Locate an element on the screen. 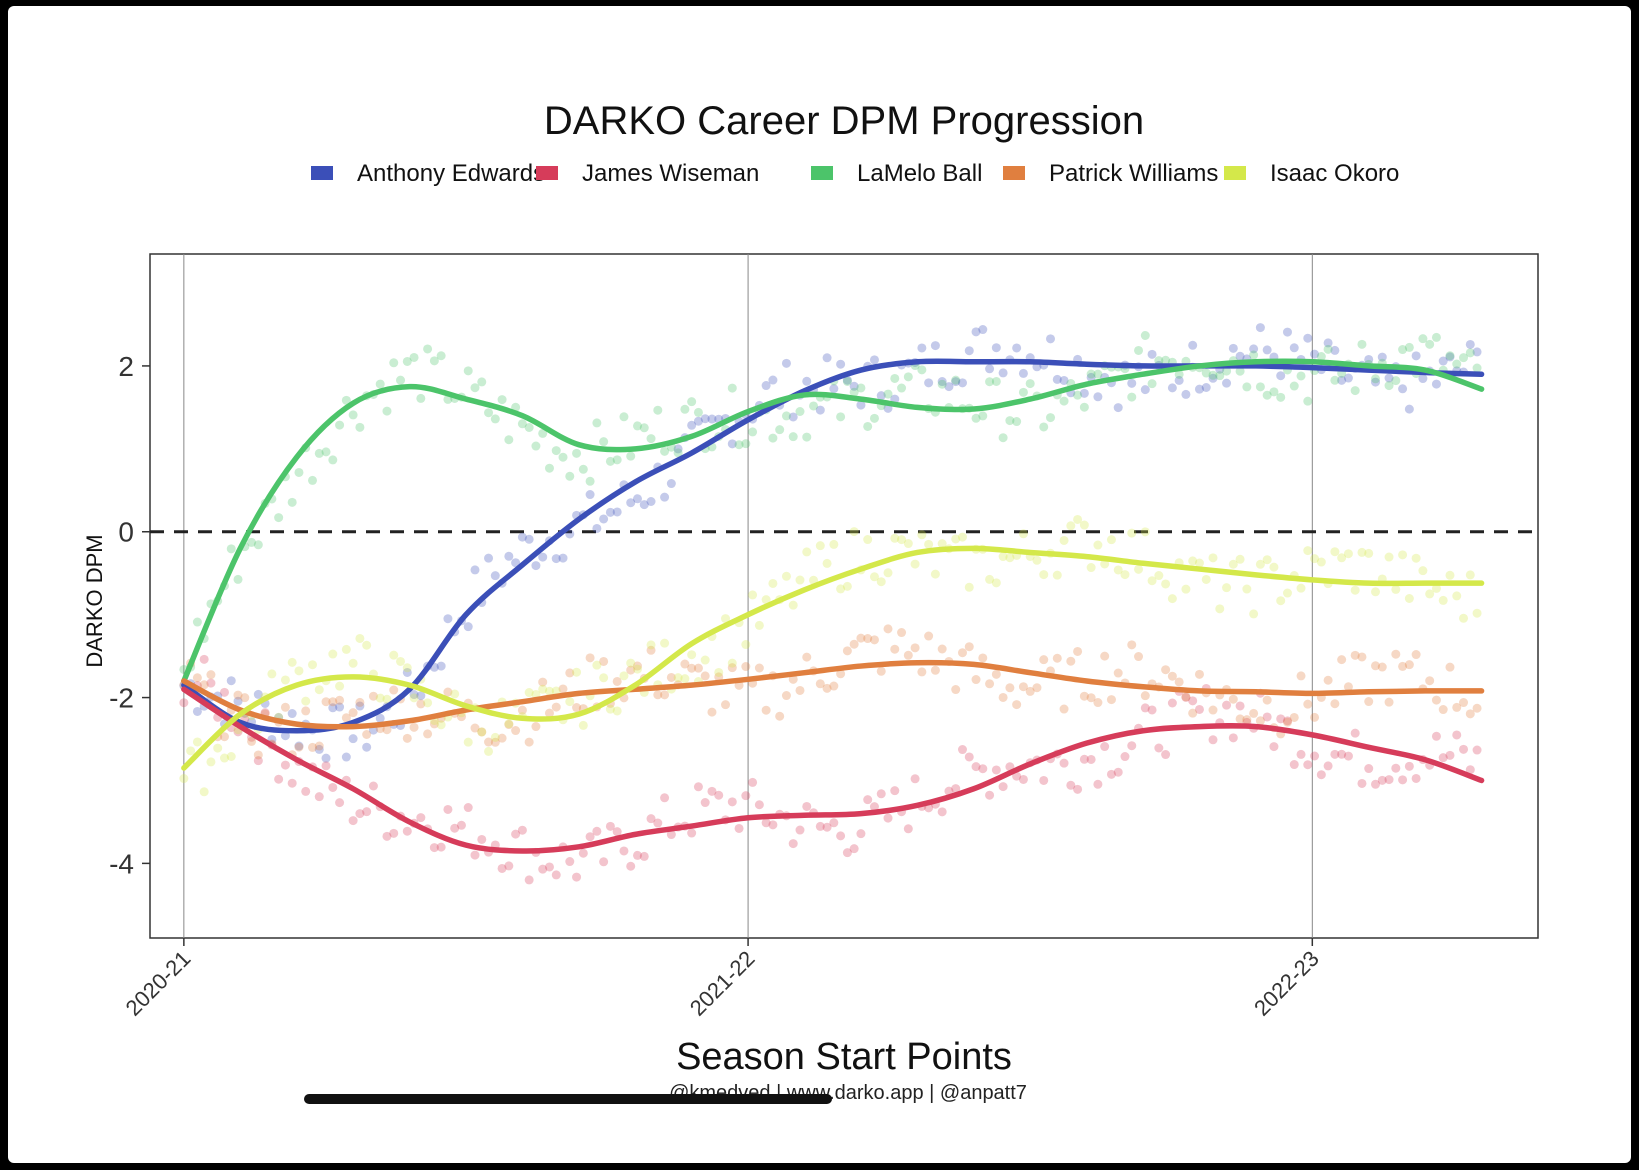 The image size is (1639, 1170). x-tick-label: 2020-21 is located at coordinates (158, 983).